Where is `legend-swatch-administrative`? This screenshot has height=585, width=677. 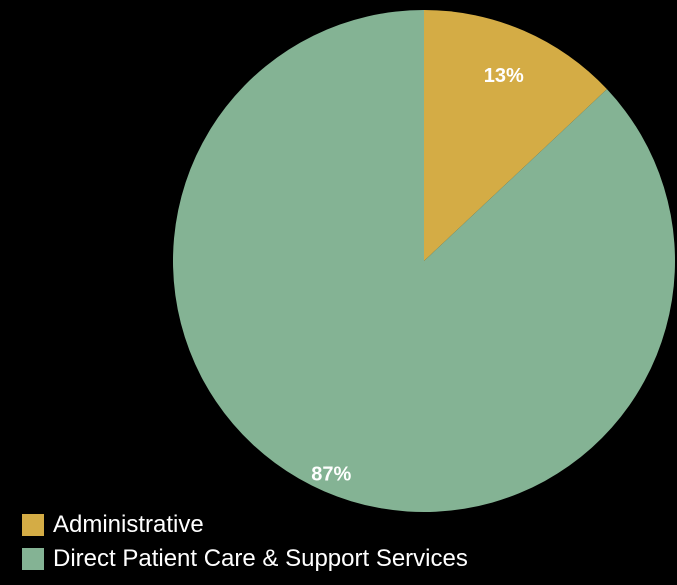
legend-swatch-administrative is located at coordinates (33, 525).